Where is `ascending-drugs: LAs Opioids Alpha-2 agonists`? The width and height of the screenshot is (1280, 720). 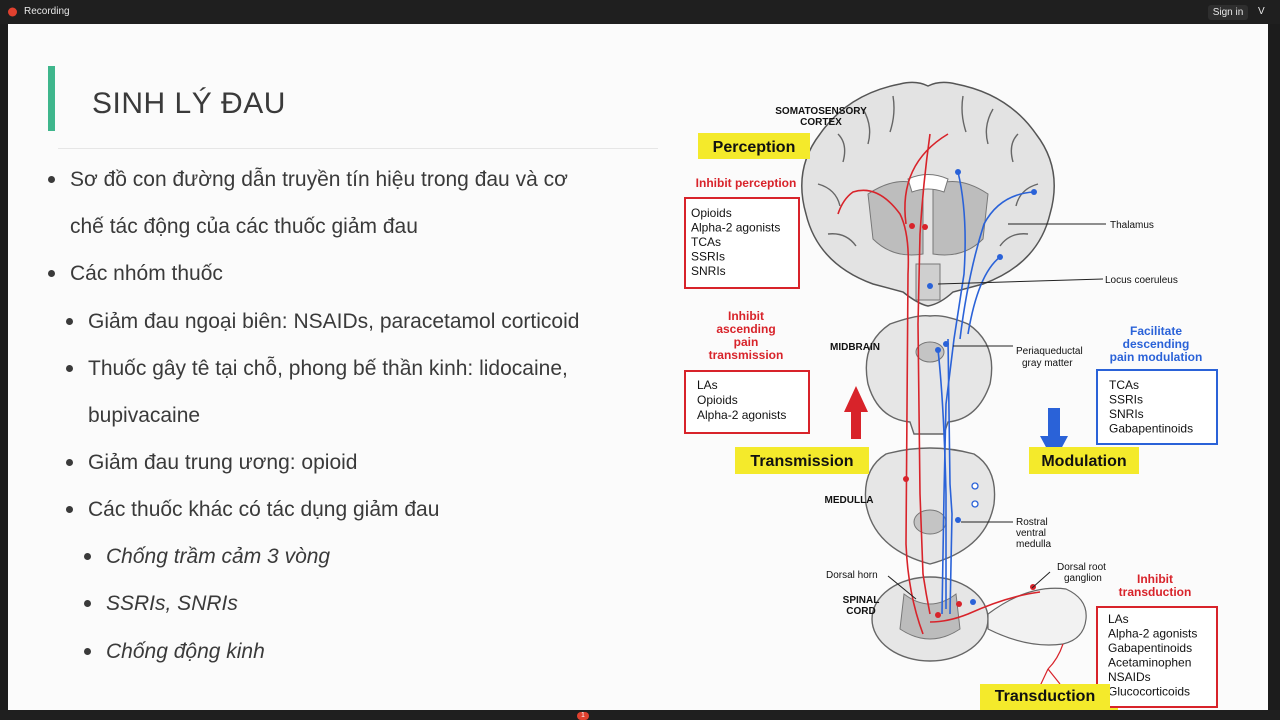
ascending-drugs: LAs Opioids Alpha-2 agonists is located at coordinates (741, 400).